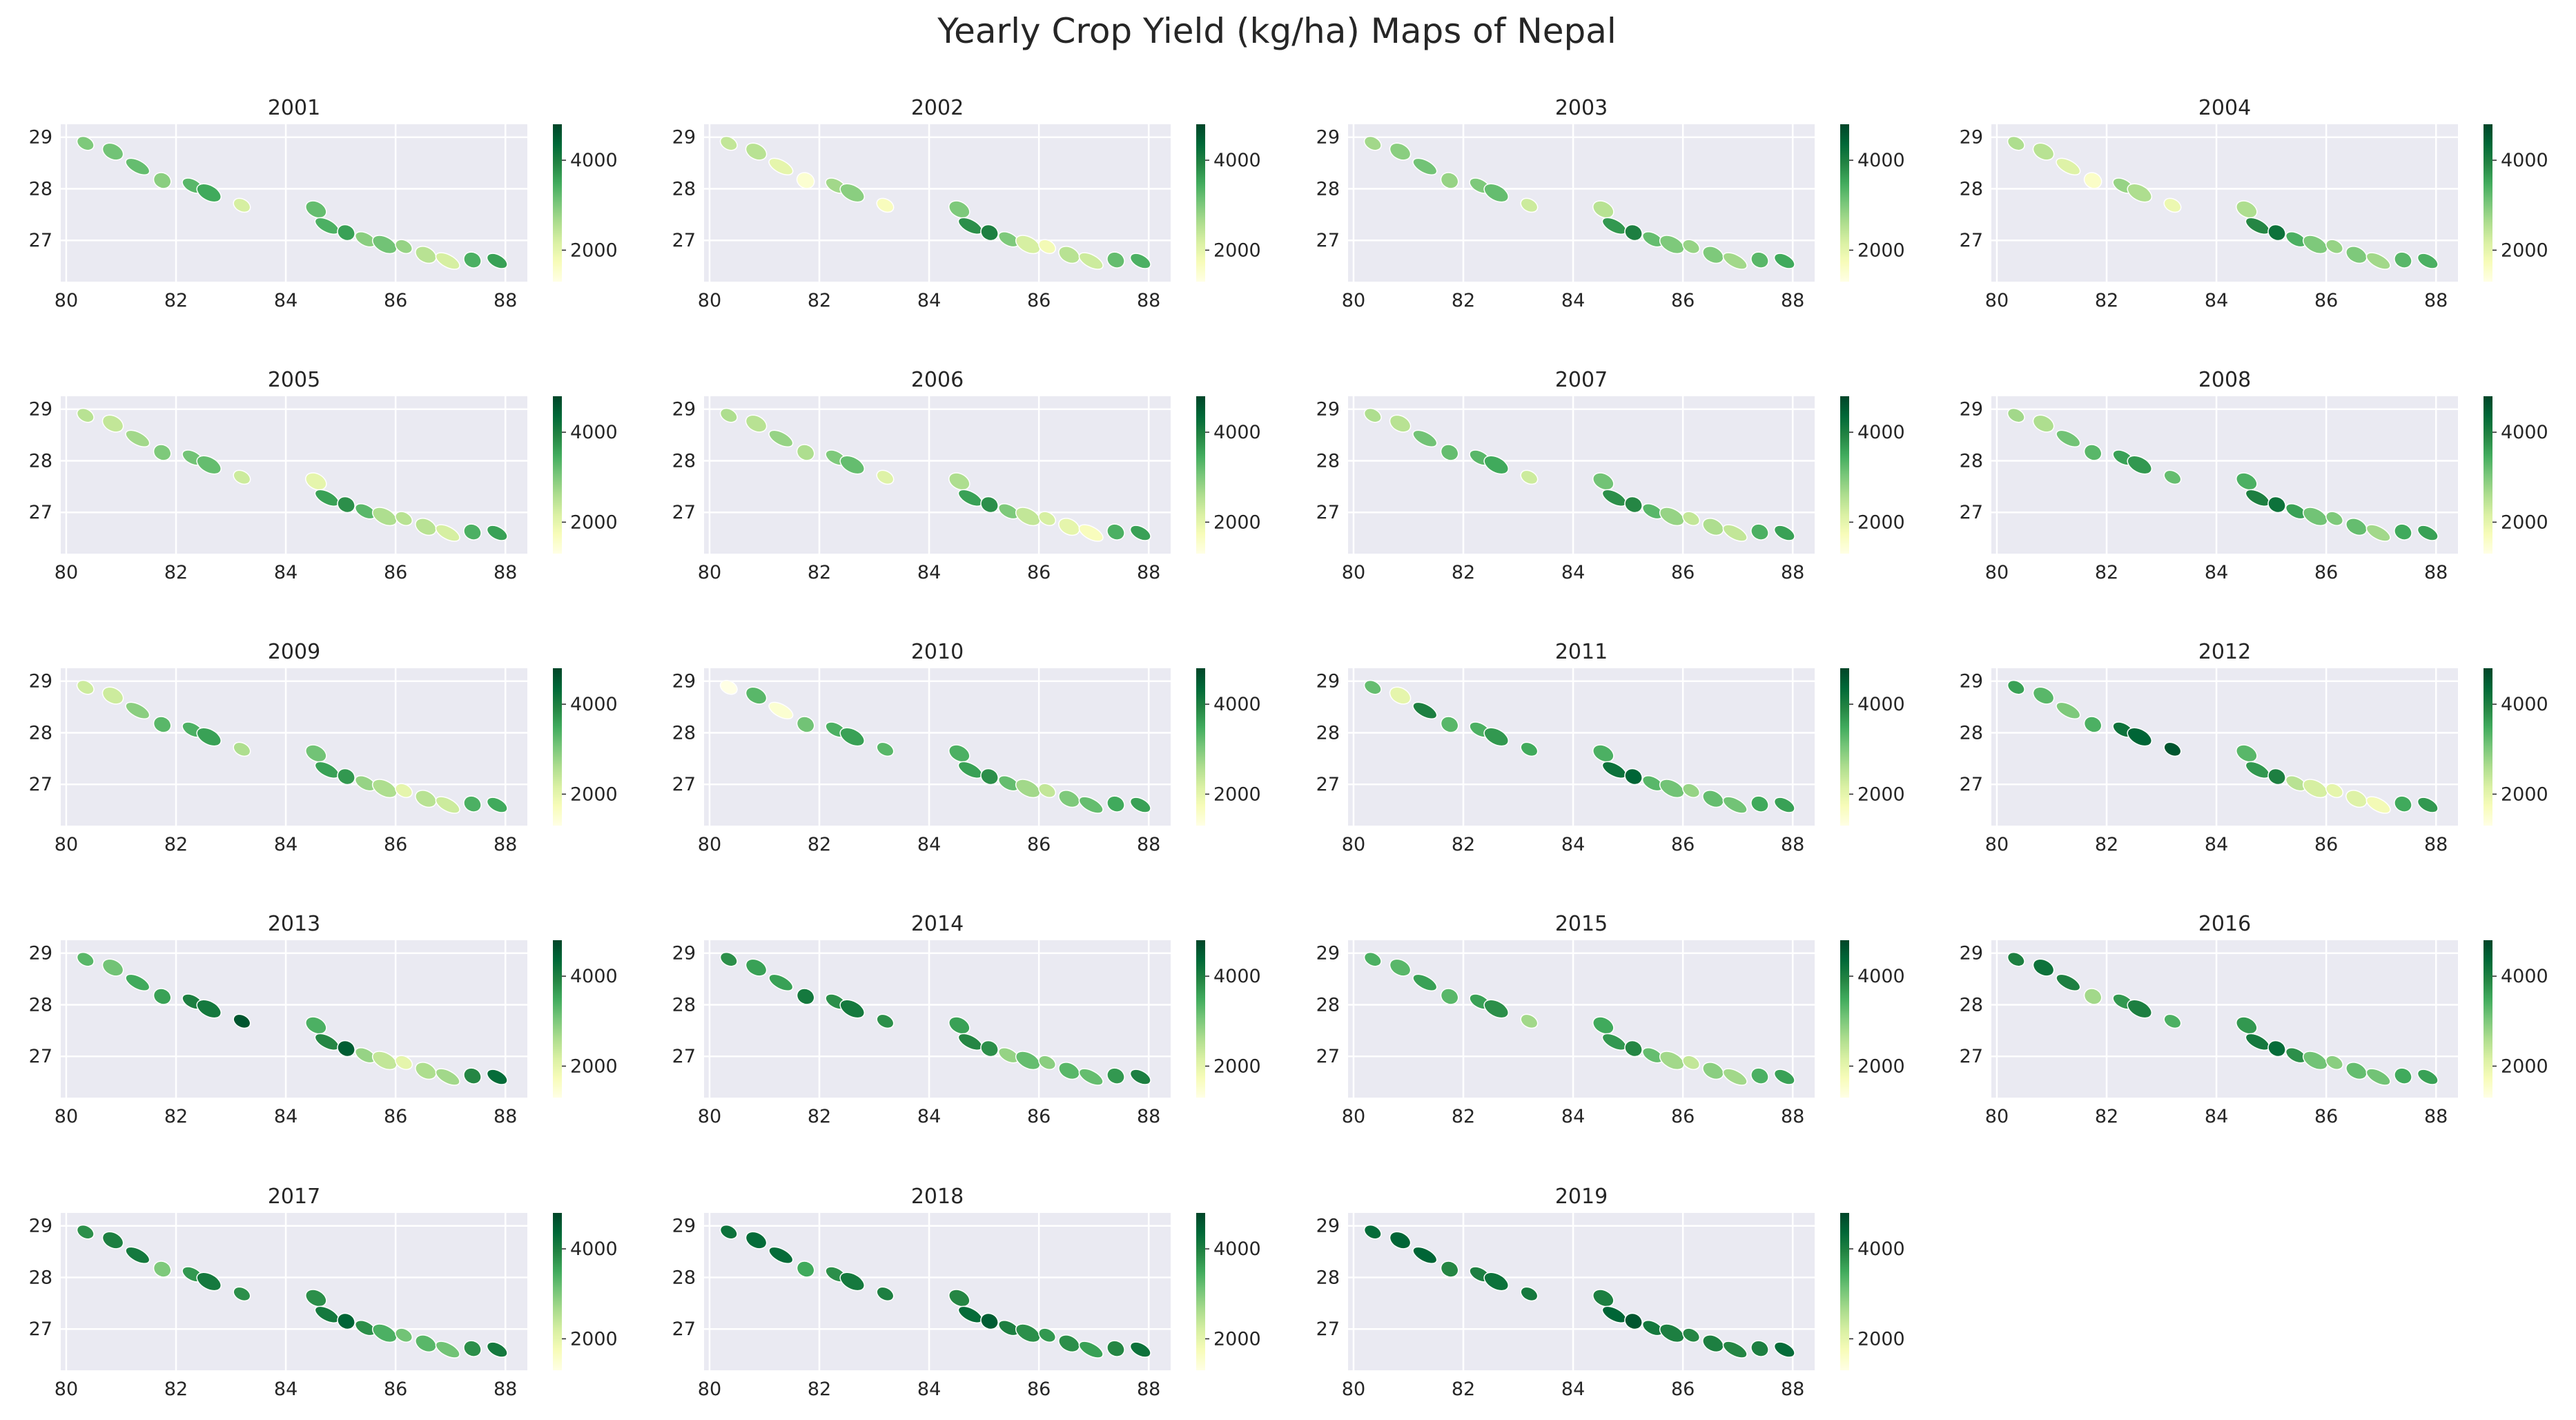 The height and width of the screenshot is (1420, 2576). I want to click on map-panel-2015: 2015 80 82 84 86 88 29 28 27 2000 4000, so click(1610, 1019).